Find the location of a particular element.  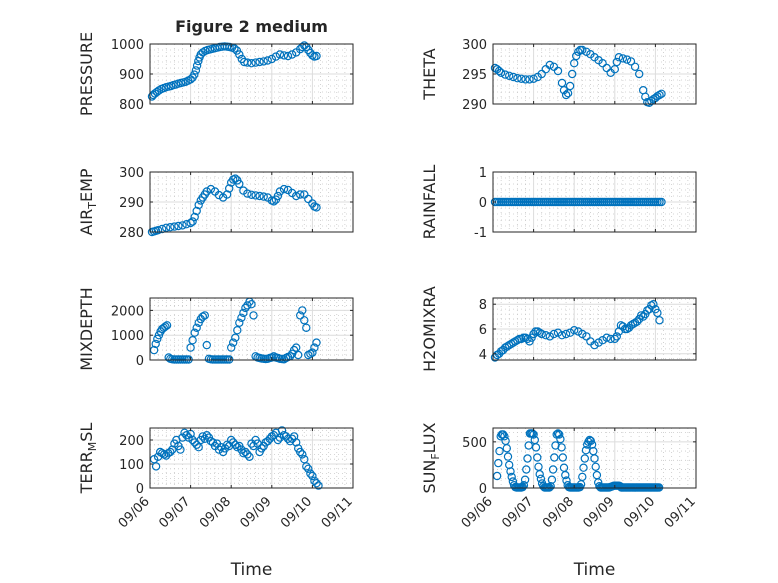

y-tick-label: 2000 is located at coordinates (127, 311).